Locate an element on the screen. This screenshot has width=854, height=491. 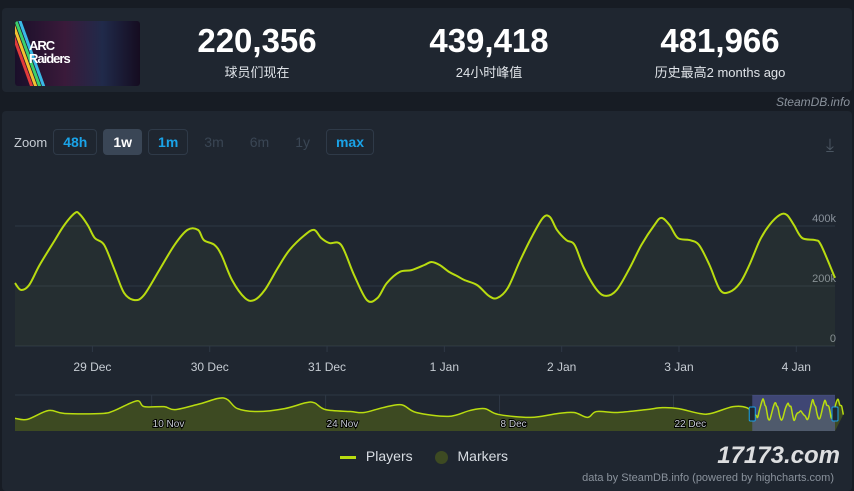
x-tick-label: 29 Dec is located at coordinates (92, 367).